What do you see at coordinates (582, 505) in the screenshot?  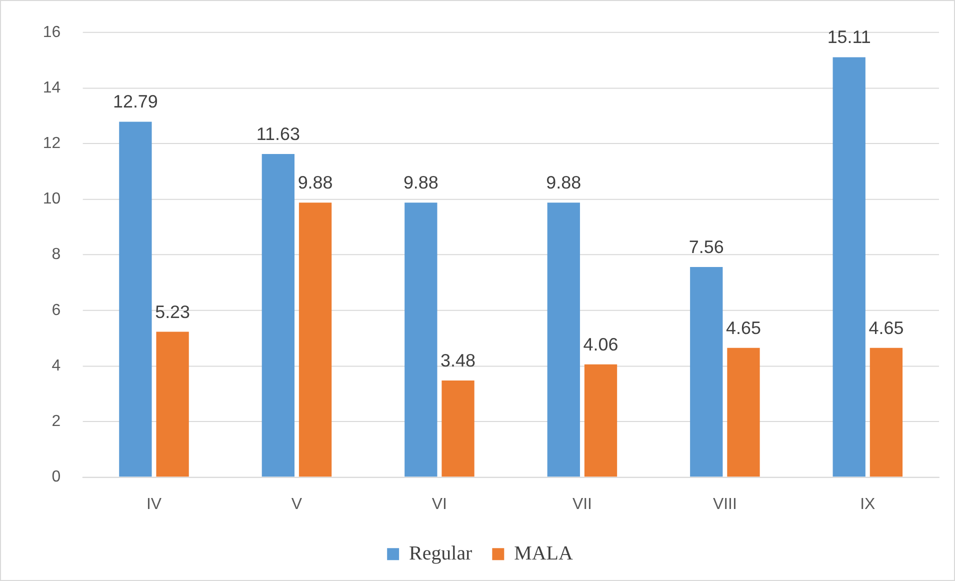 I see `x-tick-label: VII` at bounding box center [582, 505].